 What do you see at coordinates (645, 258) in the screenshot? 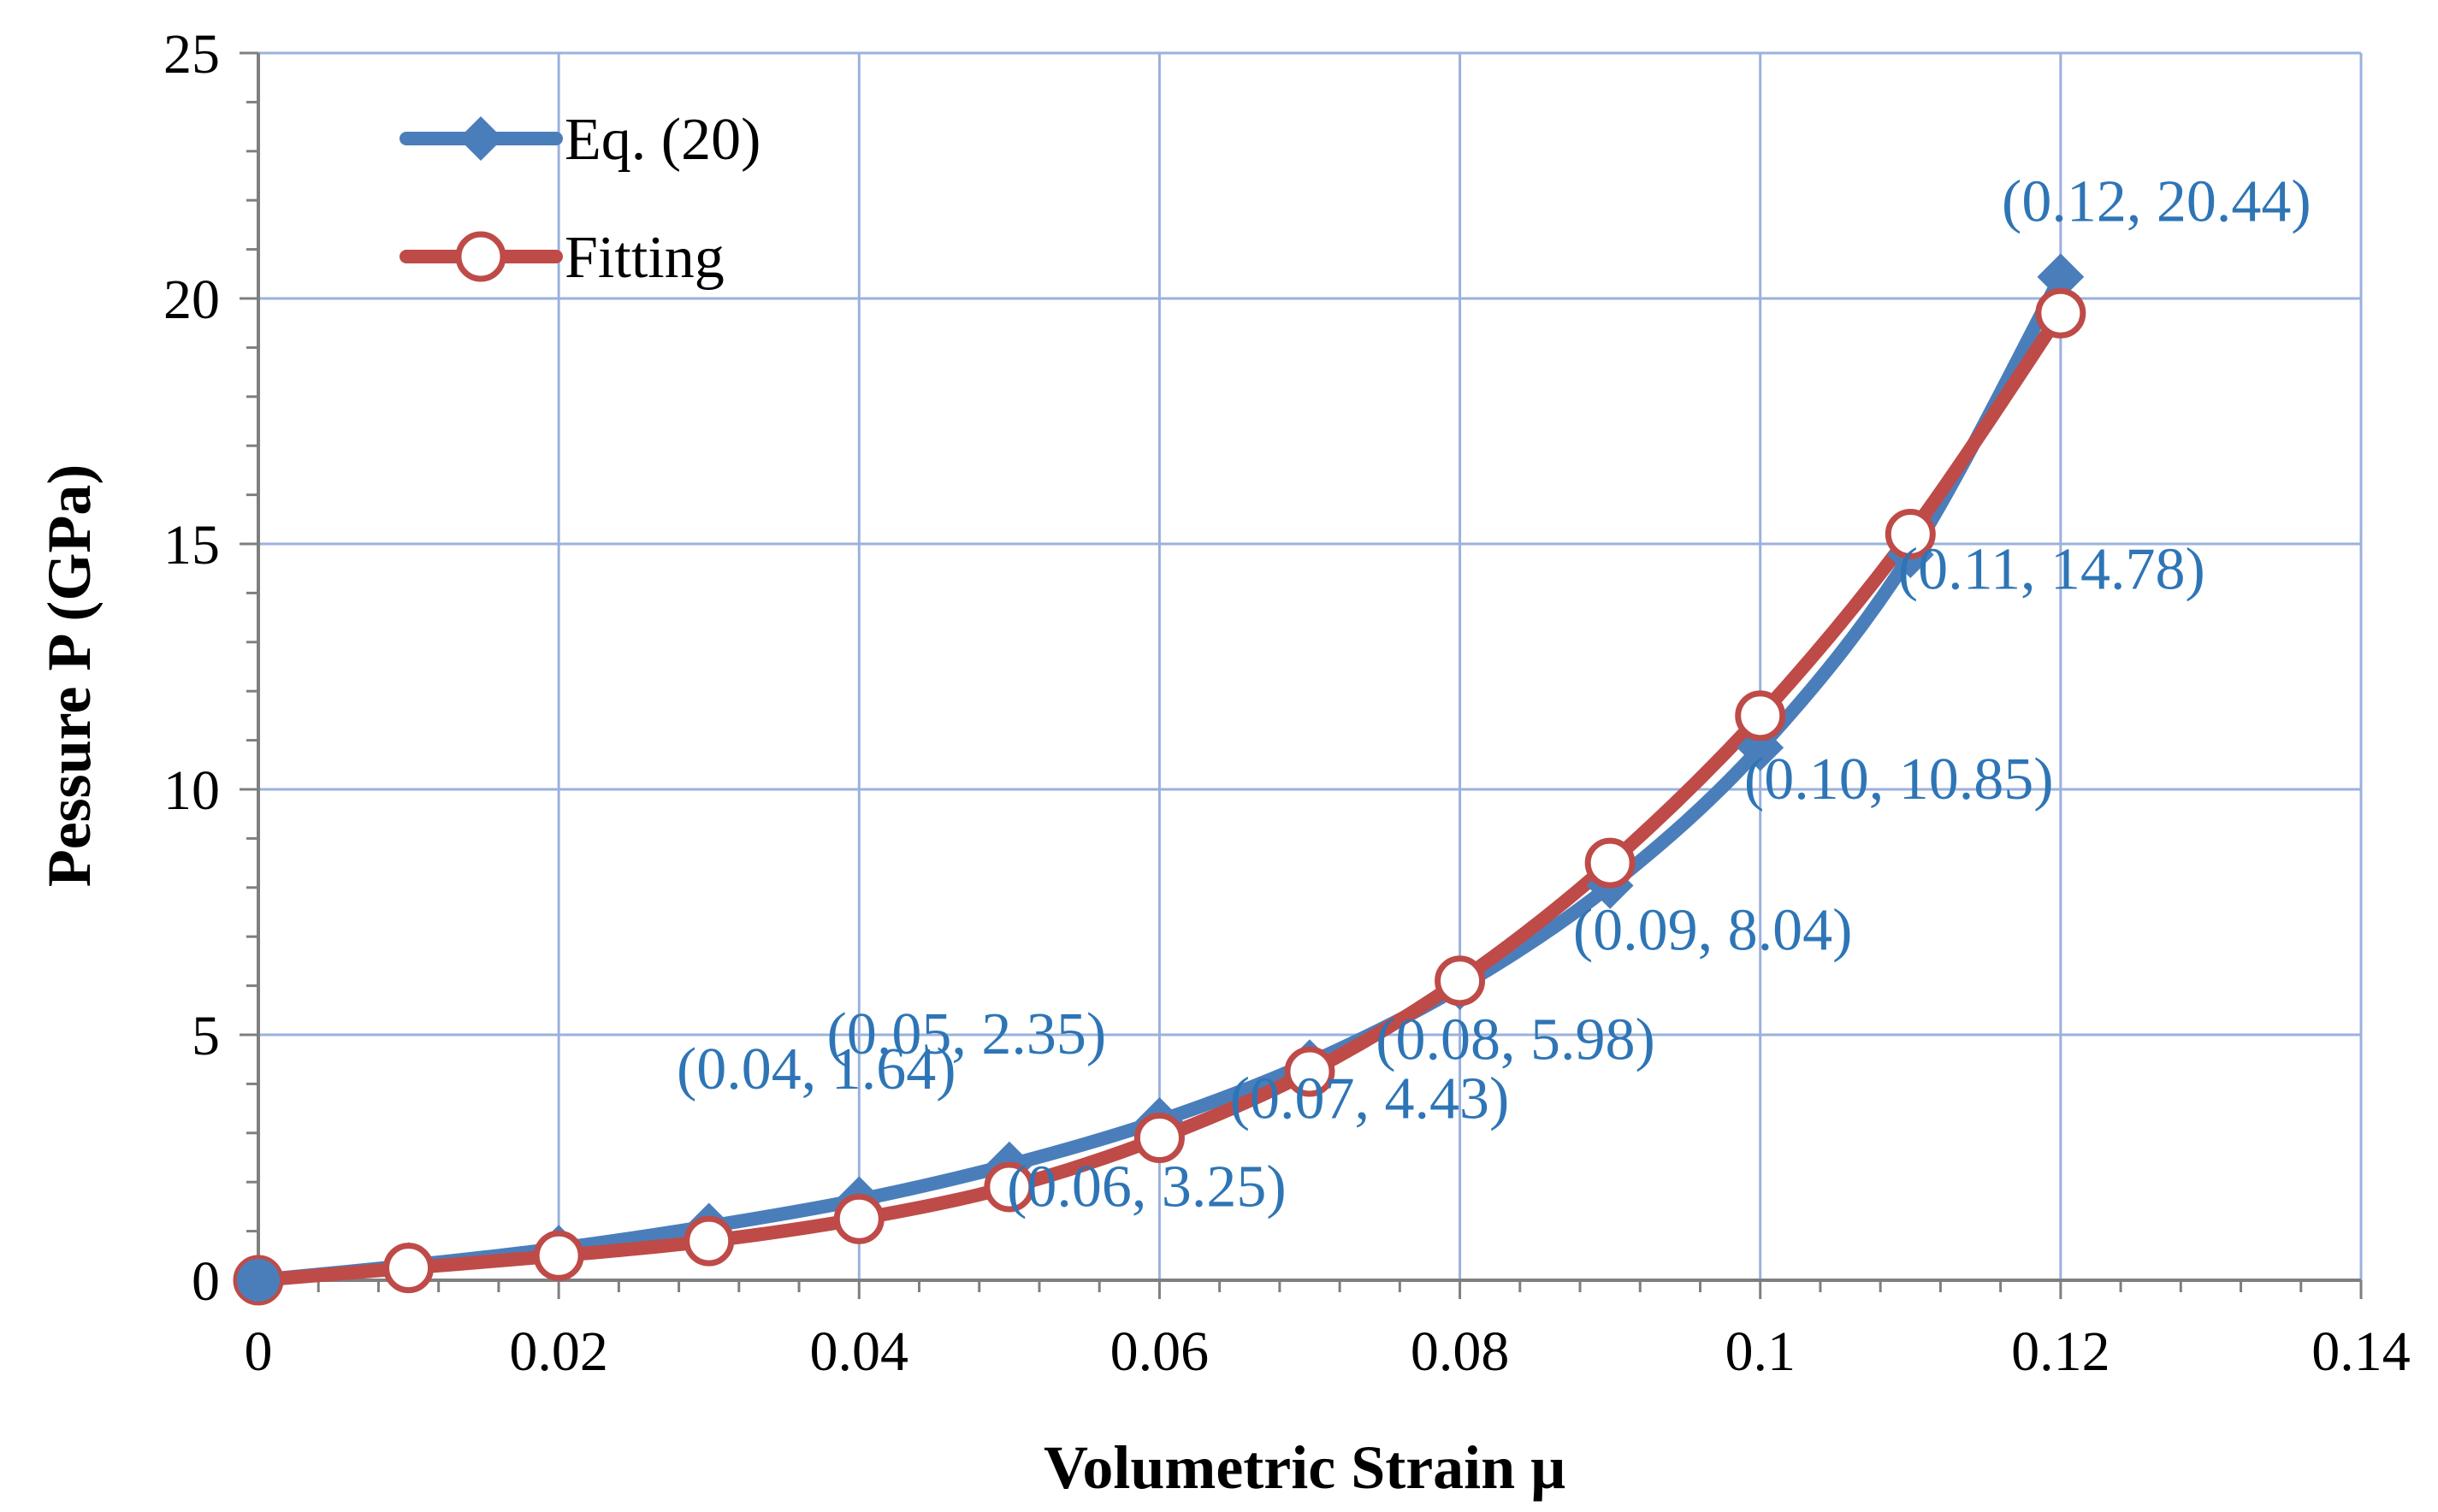
I see `legend-label-1: Fitting` at bounding box center [645, 258].